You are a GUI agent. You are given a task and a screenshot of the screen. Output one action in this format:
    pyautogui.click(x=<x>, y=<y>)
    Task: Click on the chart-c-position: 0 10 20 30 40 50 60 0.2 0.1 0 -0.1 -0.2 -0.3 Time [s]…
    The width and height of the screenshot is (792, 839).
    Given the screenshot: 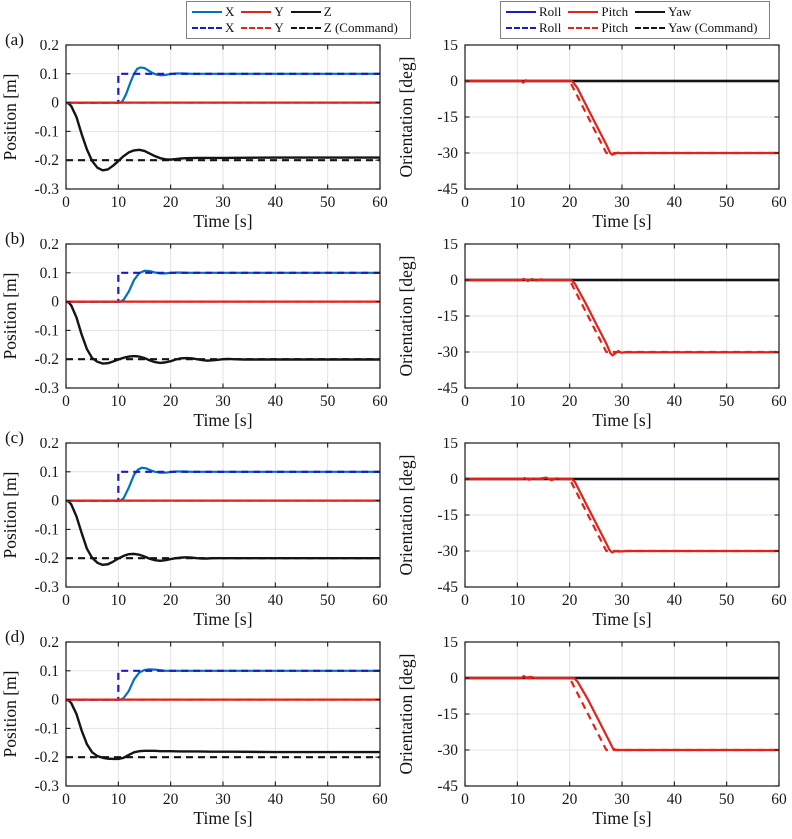 What is the action you would take?
    pyautogui.click(x=194, y=533)
    